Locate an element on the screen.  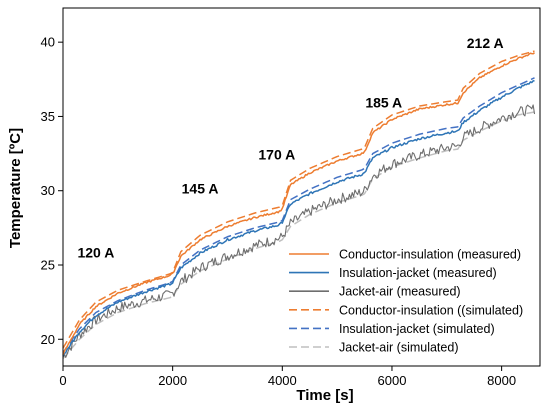
current-annotation: 185 A is located at coordinates (383, 103).